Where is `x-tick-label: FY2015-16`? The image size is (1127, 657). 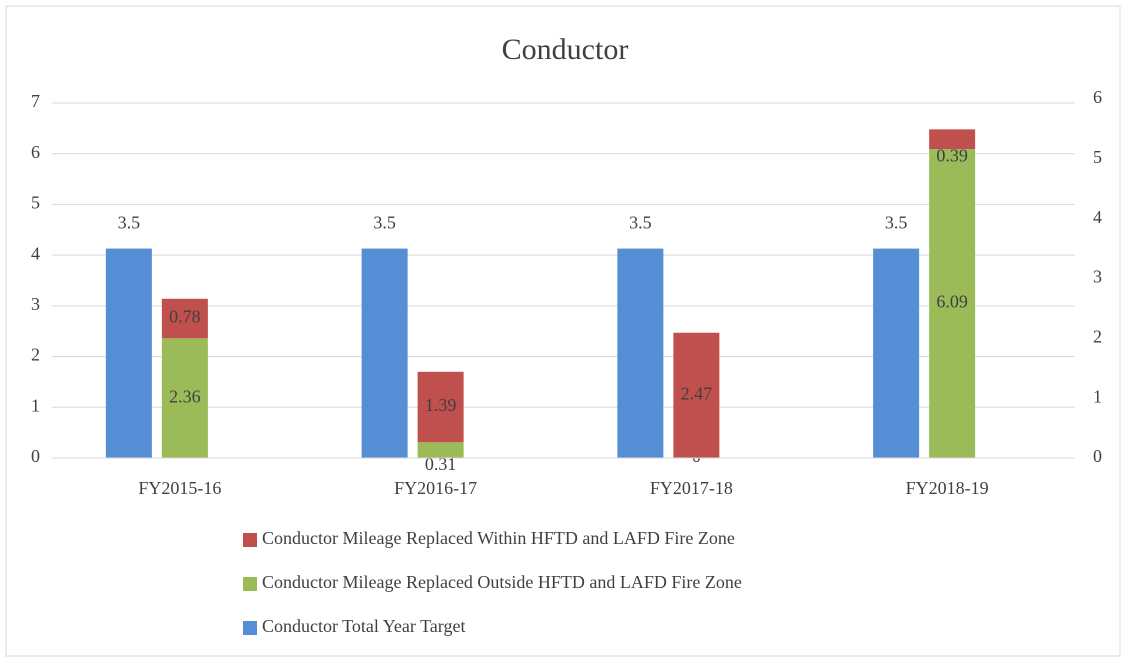 x-tick-label: FY2015-16 is located at coordinates (179, 488).